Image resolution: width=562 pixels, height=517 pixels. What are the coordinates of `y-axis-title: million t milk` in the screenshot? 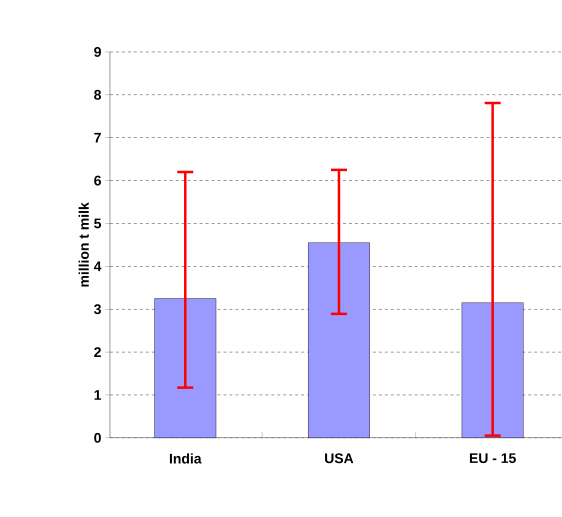 It's located at (83, 244).